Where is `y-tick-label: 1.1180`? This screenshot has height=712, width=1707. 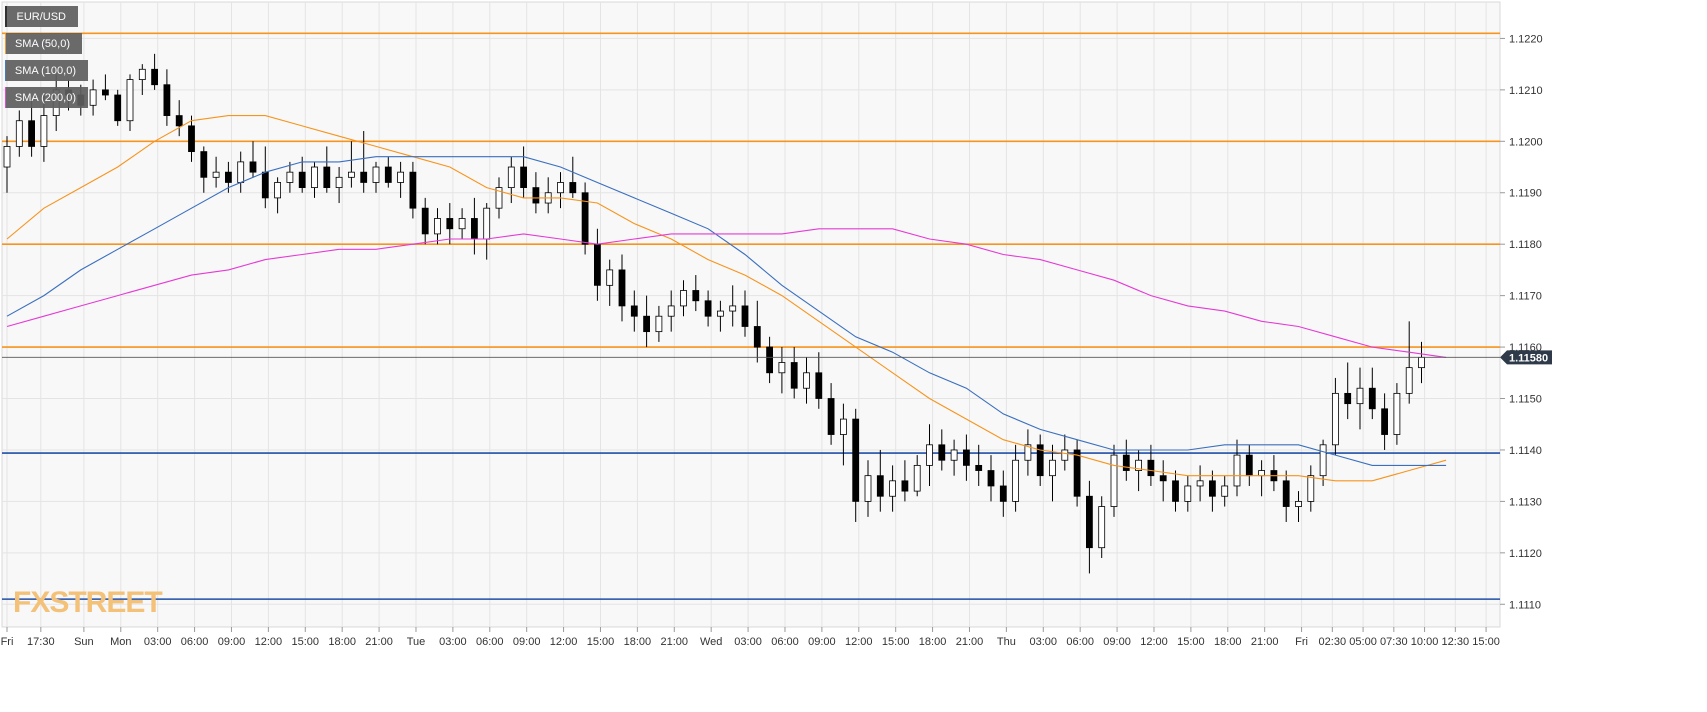 y-tick-label: 1.1180 is located at coordinates (1525, 245).